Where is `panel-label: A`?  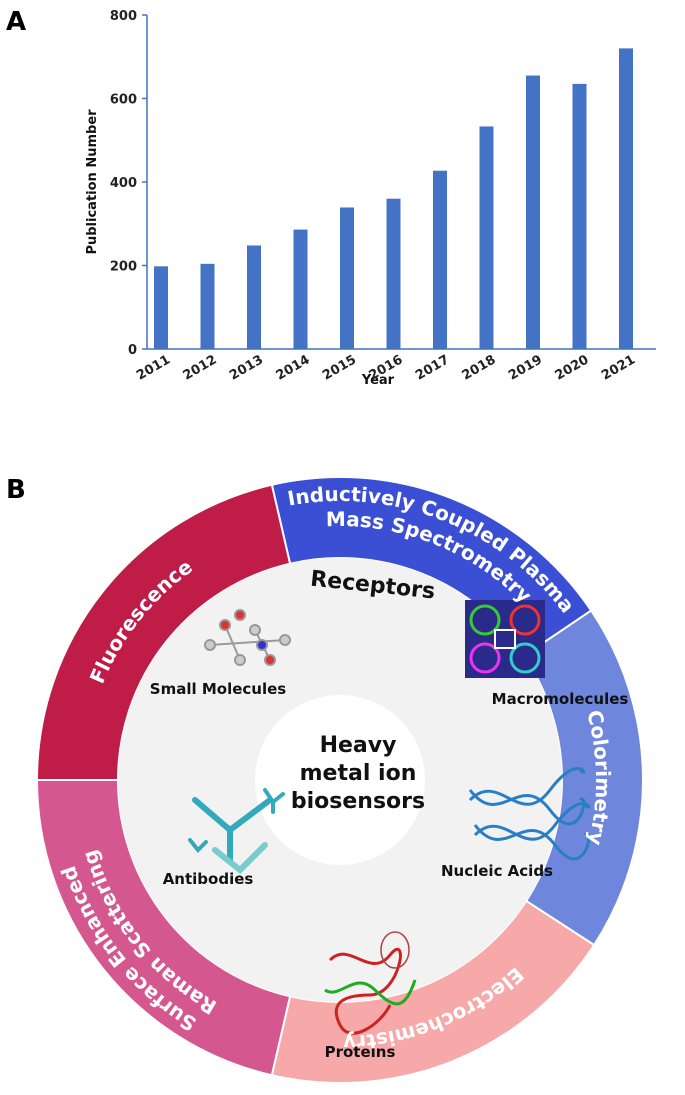
panel-label: A is located at coordinates (16, 22).